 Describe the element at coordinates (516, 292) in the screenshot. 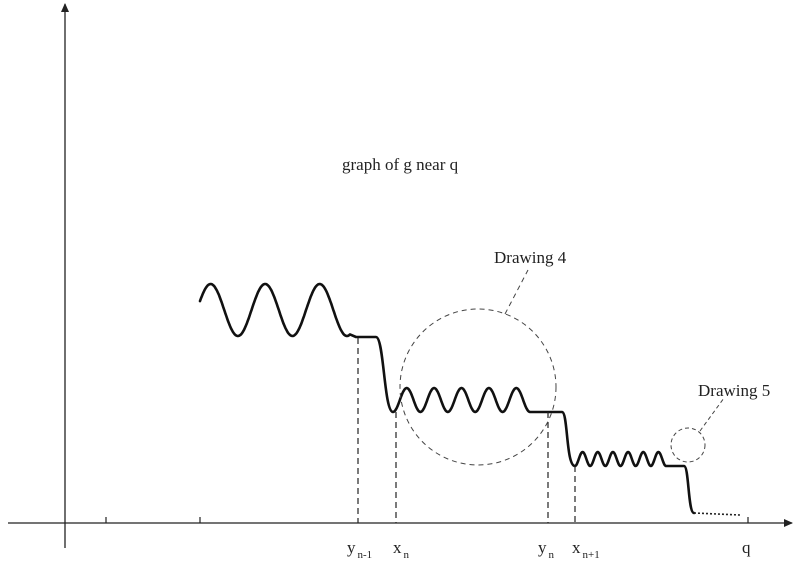

I see `drawing-4-leader` at that location.